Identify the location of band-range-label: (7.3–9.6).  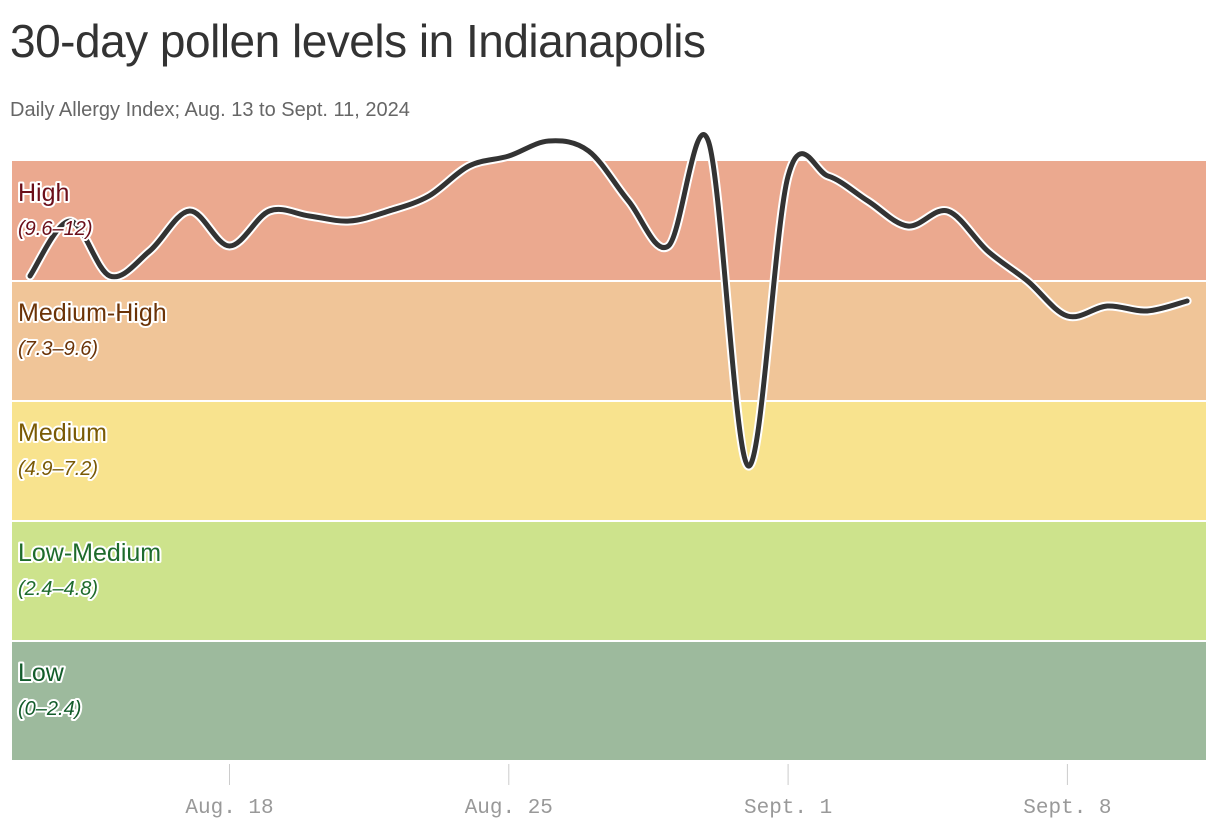
(58, 349).